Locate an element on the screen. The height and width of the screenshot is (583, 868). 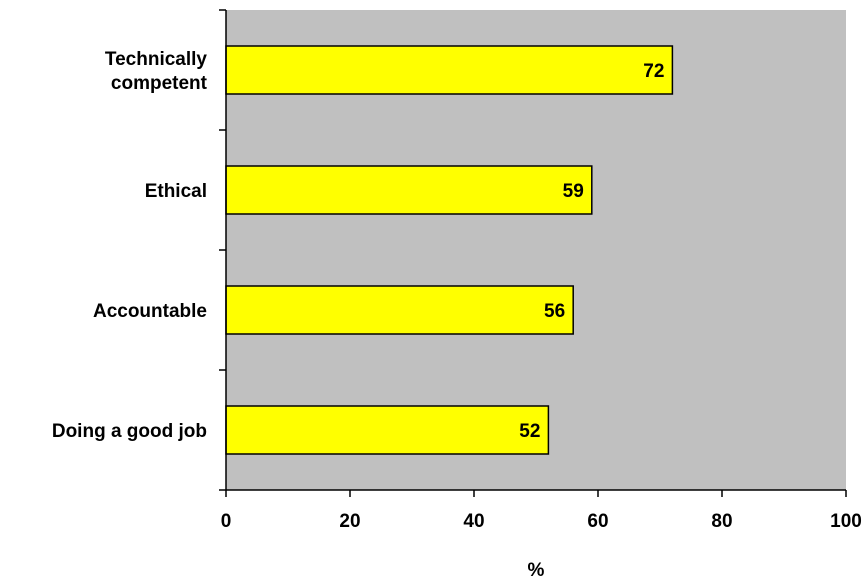
x-ticks-group: 0 20 40 60 80 100 is located at coordinates (541, 511).